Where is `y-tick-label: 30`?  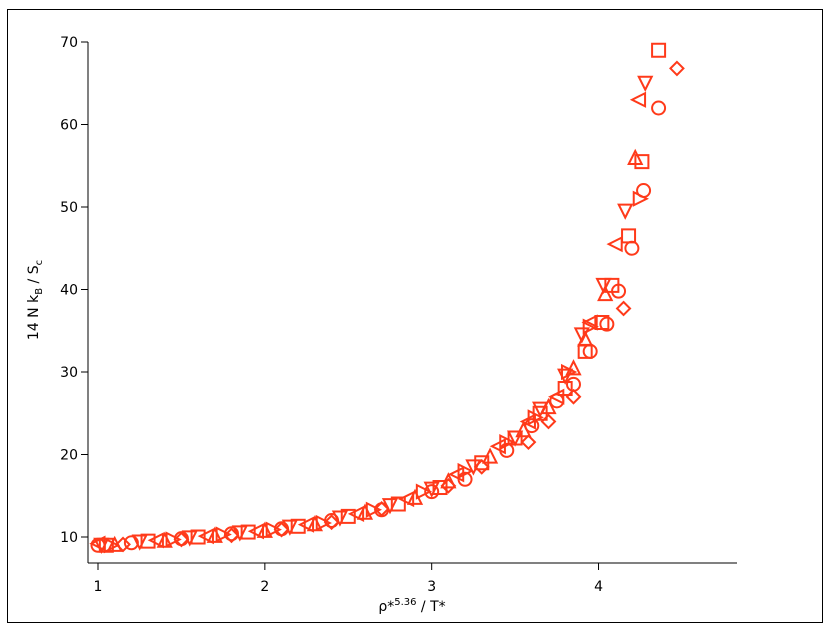 y-tick-label: 30 is located at coordinates (69, 373).